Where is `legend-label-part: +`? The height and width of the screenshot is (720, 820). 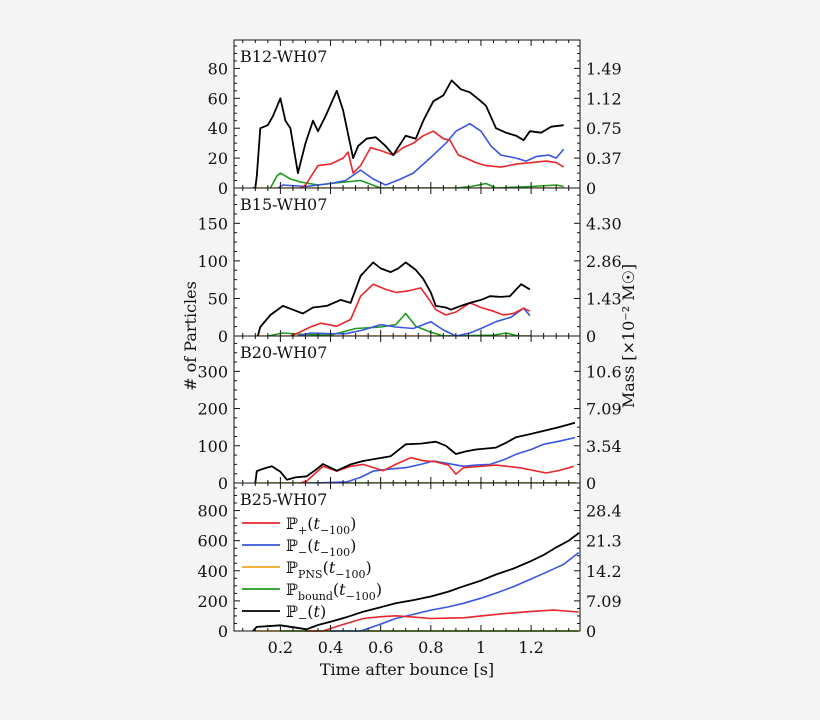
legend-label-part: + is located at coordinates (302, 530).